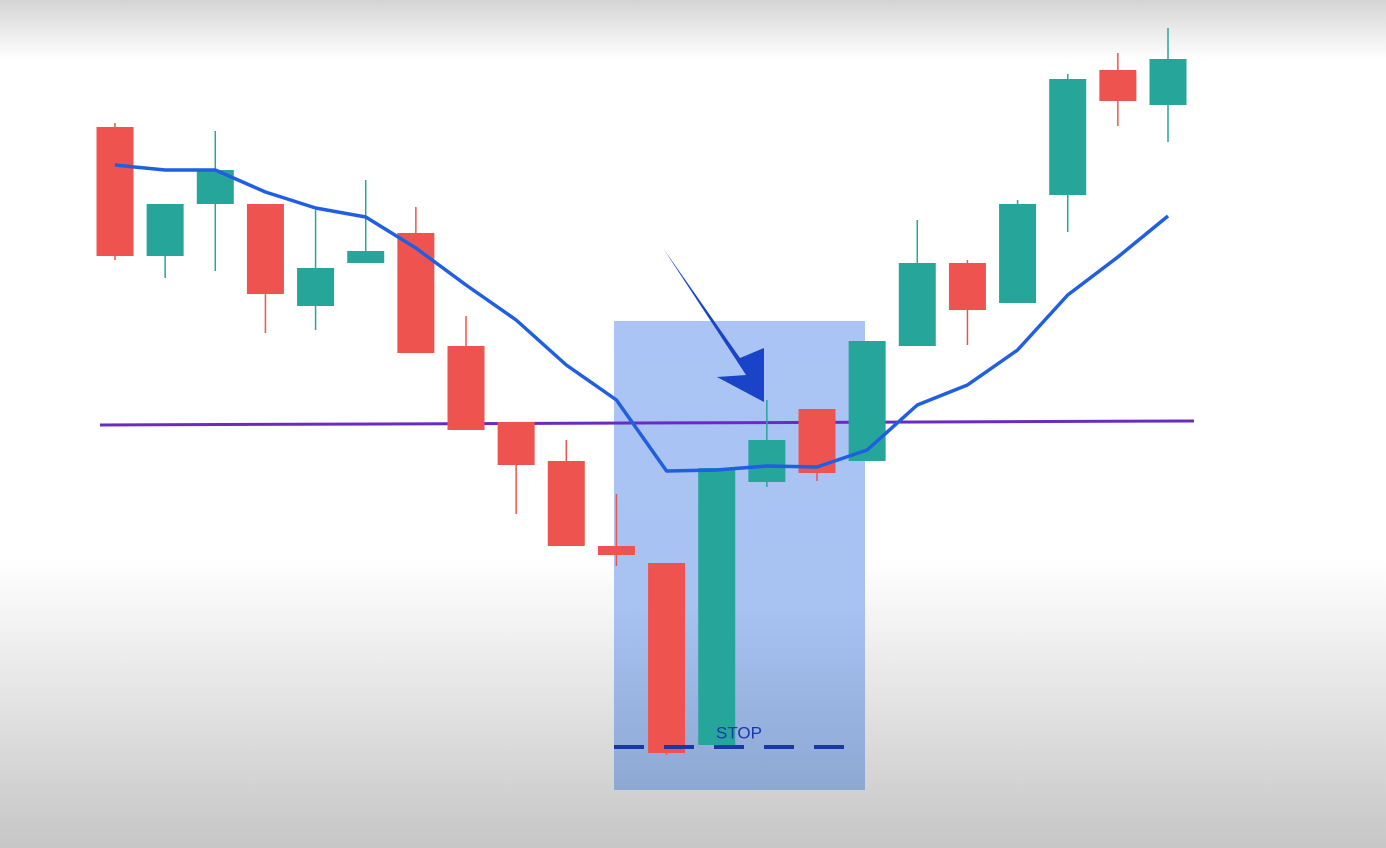 Image resolution: width=1386 pixels, height=848 pixels. I want to click on arrow, so click(713, 325).